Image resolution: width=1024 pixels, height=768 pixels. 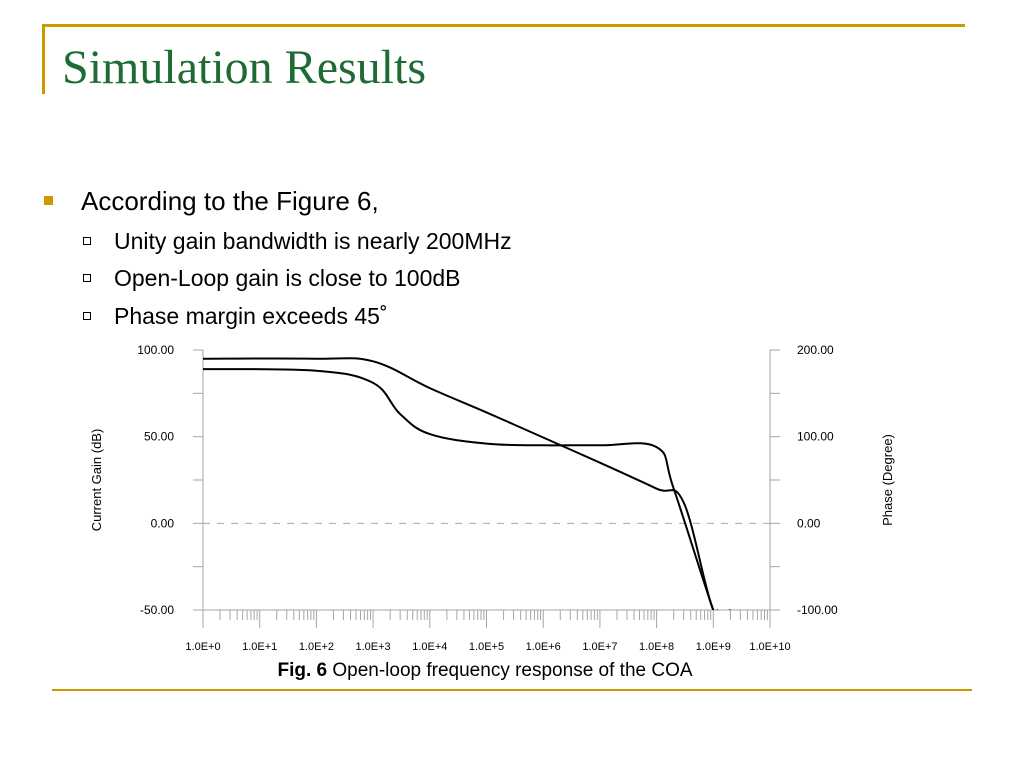 I want to click on x-tick-label: 1.0E+1, so click(x=259, y=647).